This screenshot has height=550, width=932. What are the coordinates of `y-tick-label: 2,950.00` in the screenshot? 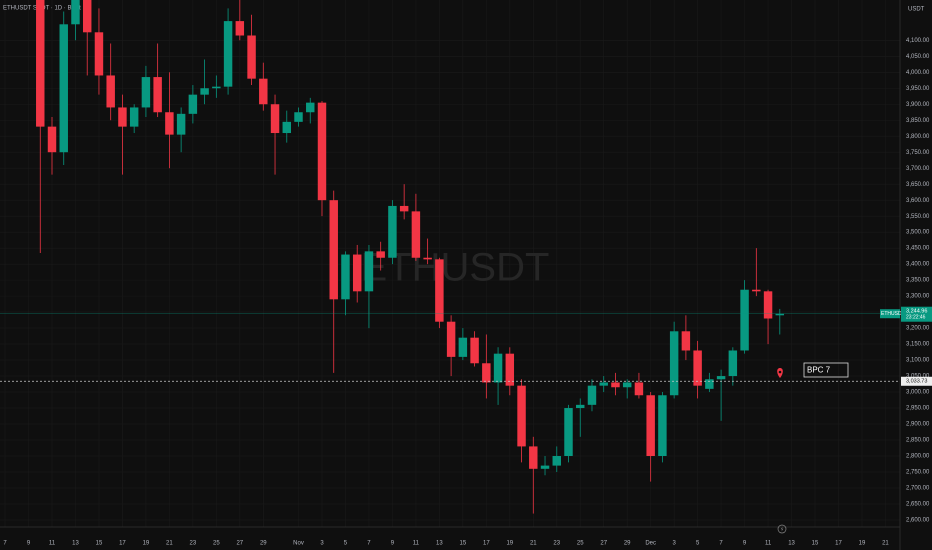 It's located at (918, 409).